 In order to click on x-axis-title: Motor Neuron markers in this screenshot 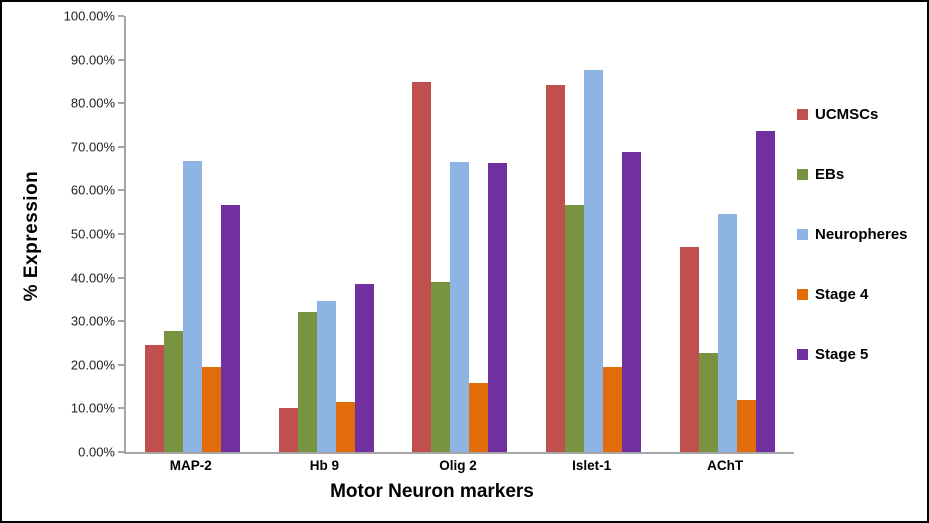, I will do `click(432, 491)`.